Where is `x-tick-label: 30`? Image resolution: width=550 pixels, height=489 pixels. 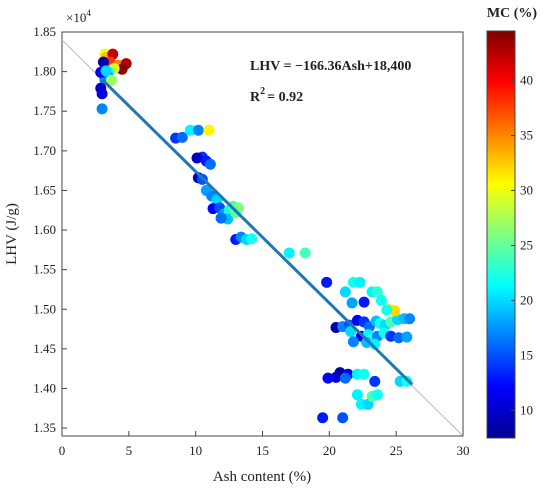
x-tick-label: 30 is located at coordinates (463, 450).